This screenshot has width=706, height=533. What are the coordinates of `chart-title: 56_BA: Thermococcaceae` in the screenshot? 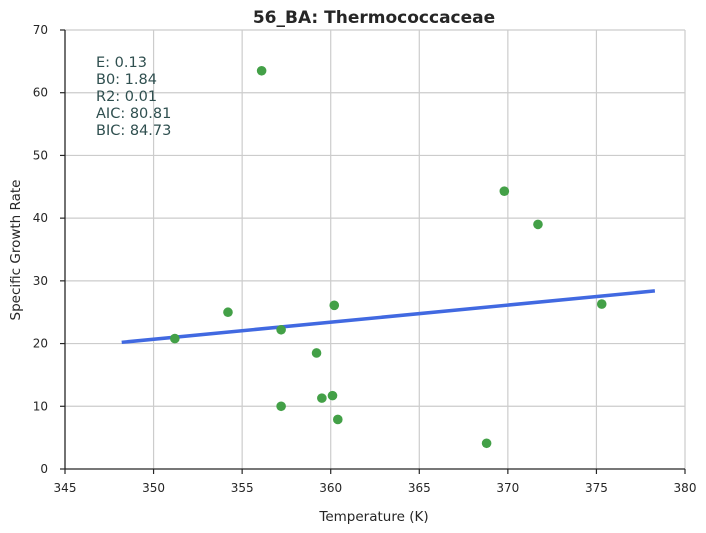 It's located at (374, 18).